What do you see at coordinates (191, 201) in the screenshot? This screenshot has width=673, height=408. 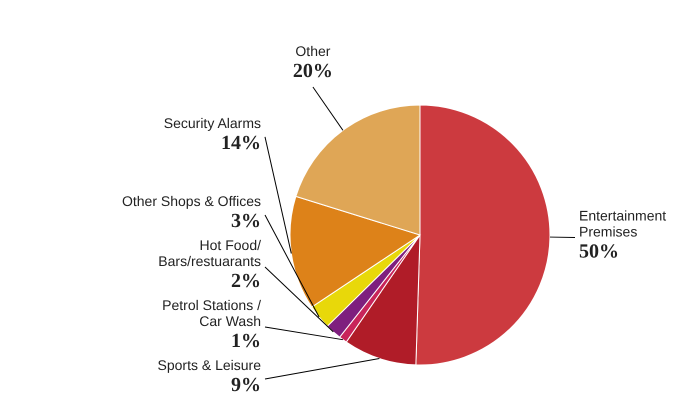 I see `slice-label: Other Shops & Offices` at bounding box center [191, 201].